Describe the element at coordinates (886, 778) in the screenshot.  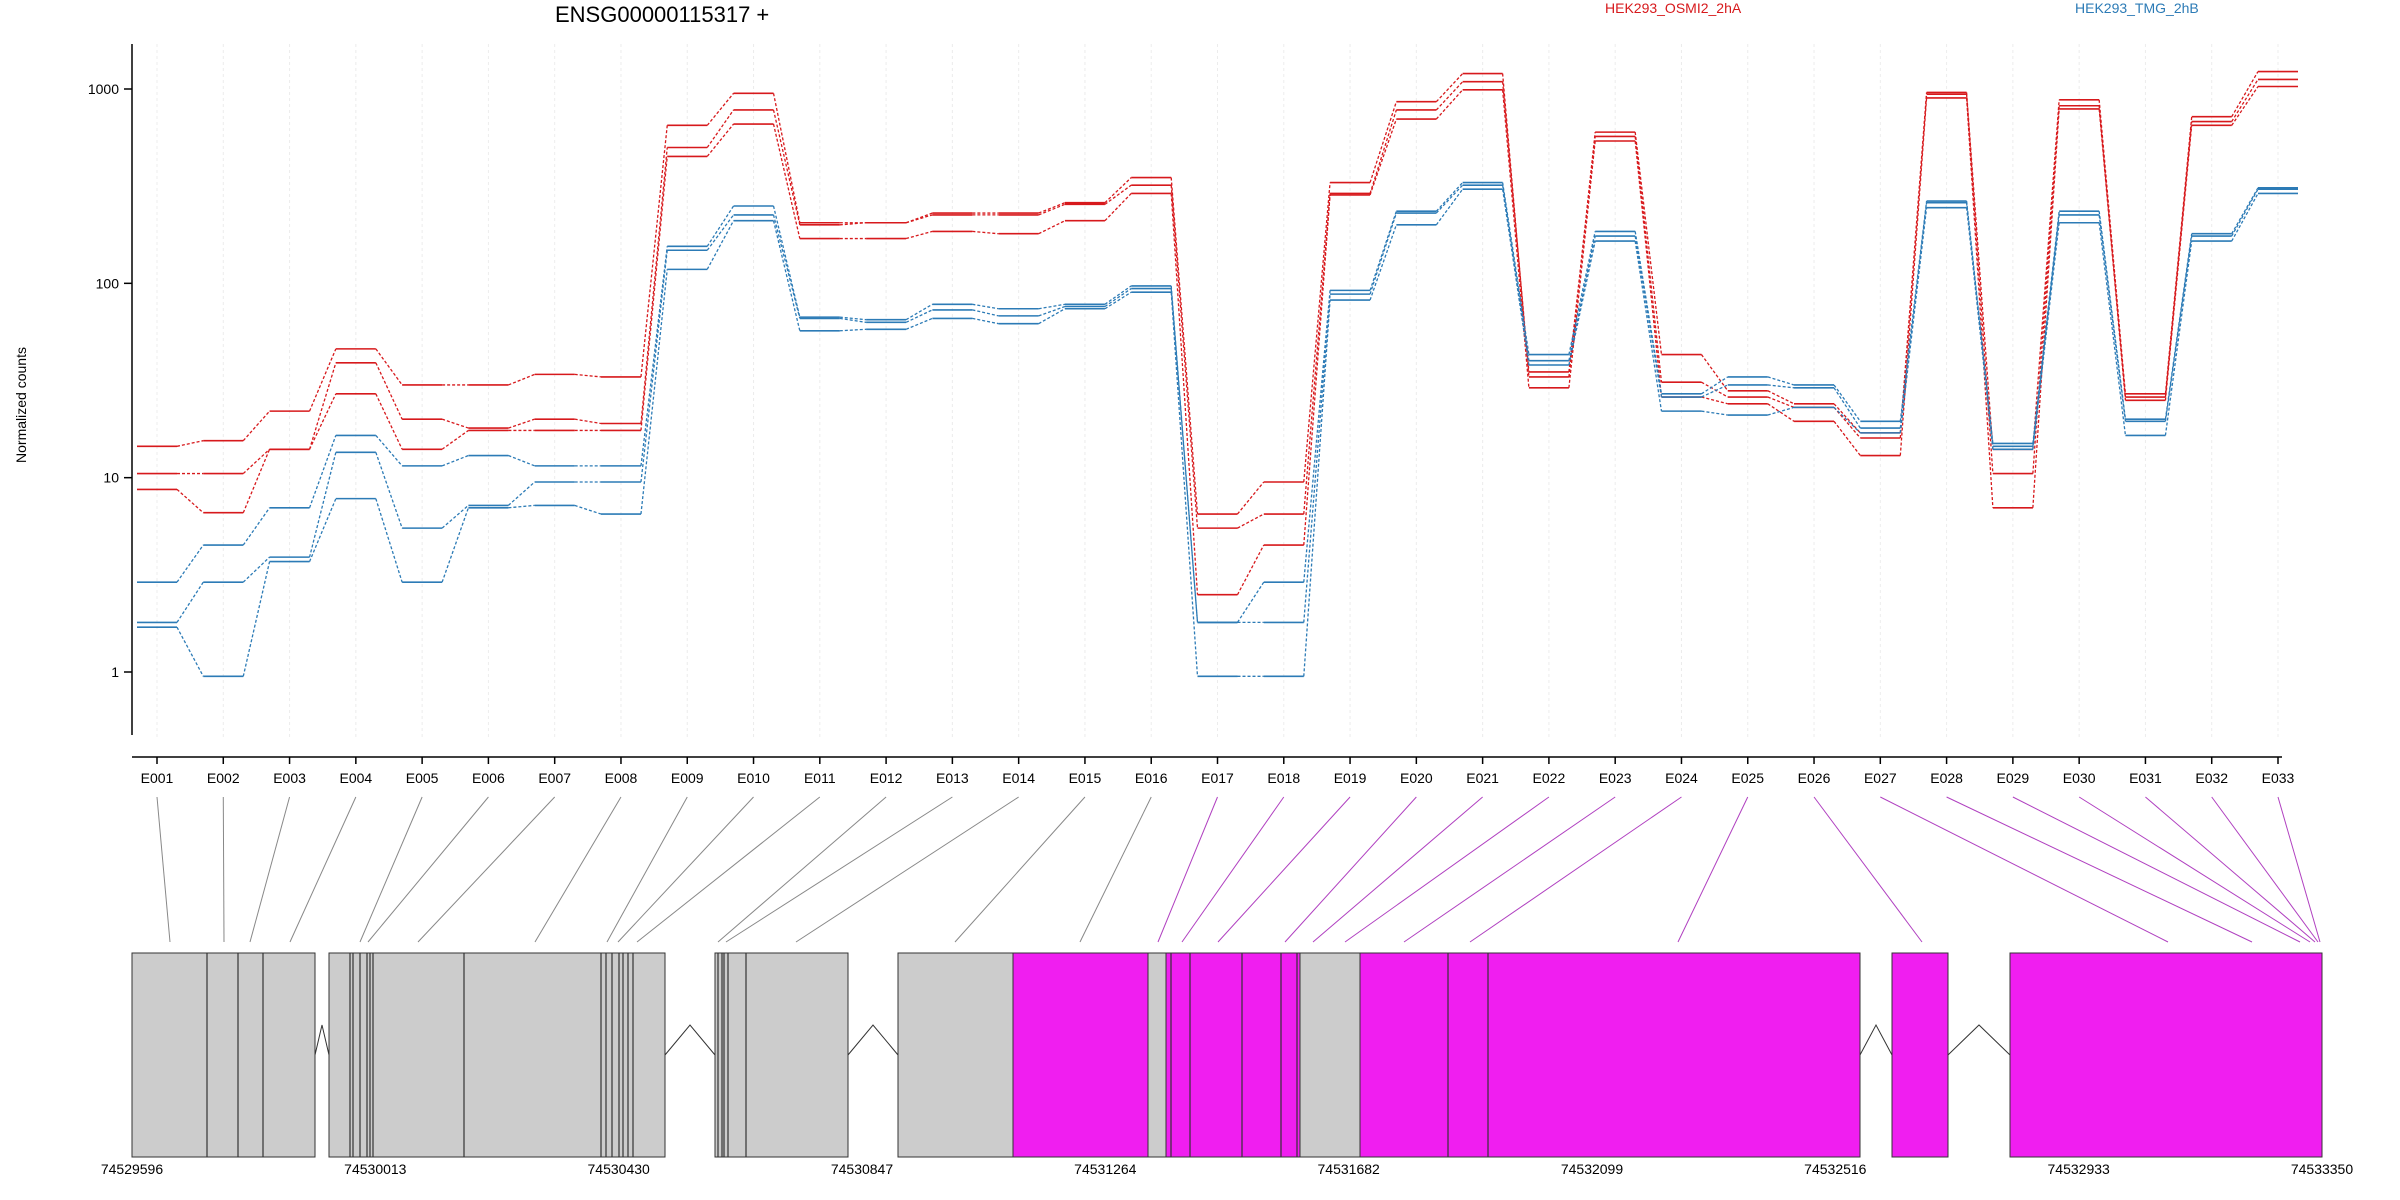
I see `x-tick-label: E012` at that location.